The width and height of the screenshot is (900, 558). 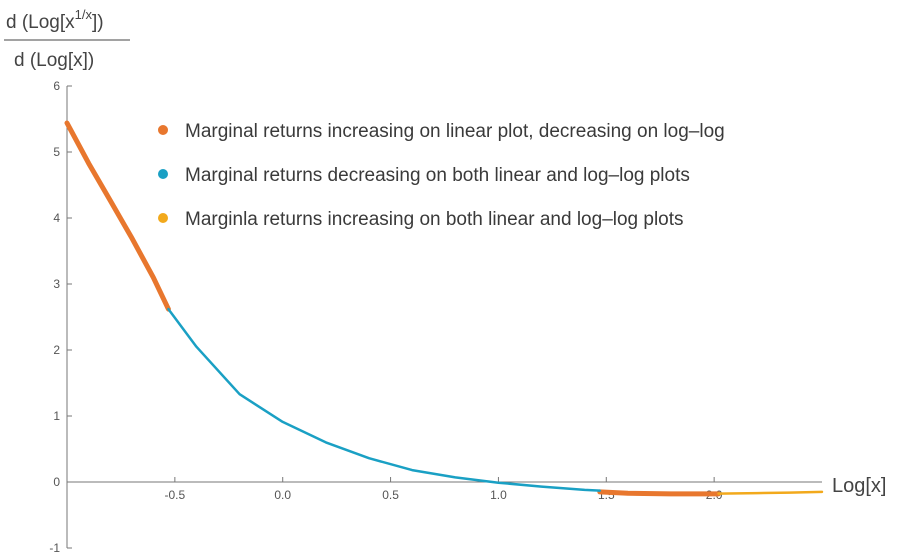 What do you see at coordinates (54, 60) in the screenshot?
I see `ylabel-denominator: d (Log[x])` at bounding box center [54, 60].